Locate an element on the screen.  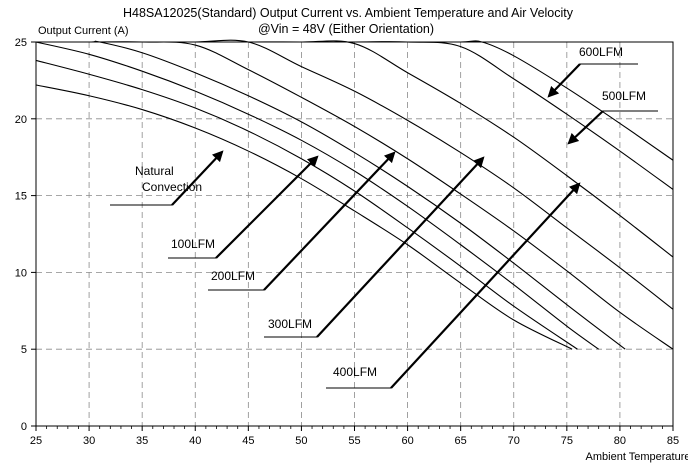
x-tick-label: 70 is located at coordinates (514, 441).